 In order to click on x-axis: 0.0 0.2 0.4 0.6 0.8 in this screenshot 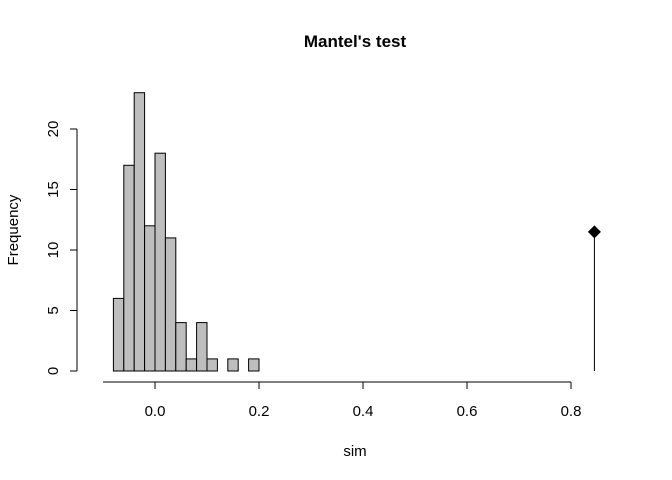, I will do `click(342, 400)`.